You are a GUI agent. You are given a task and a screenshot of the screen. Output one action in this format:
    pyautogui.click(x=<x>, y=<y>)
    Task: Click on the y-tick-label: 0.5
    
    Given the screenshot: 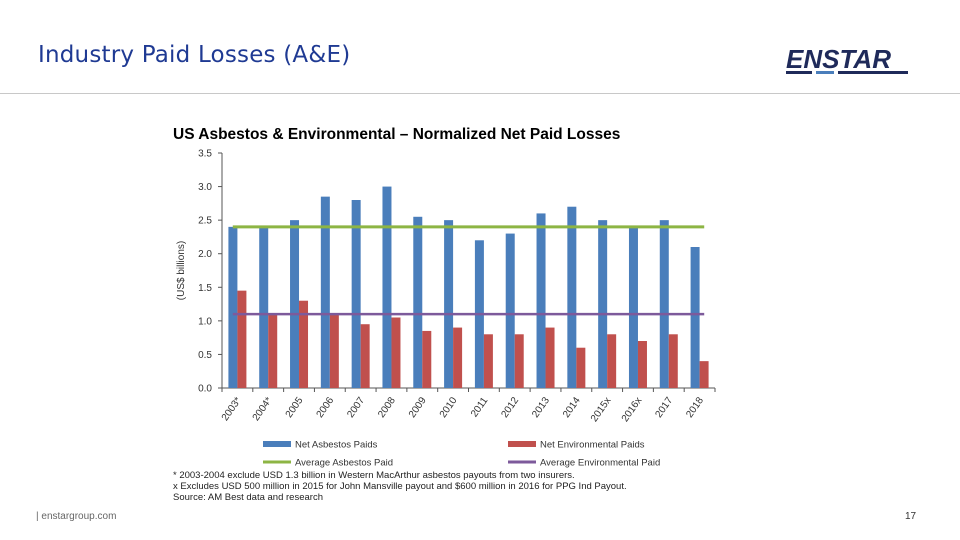 What is the action you would take?
    pyautogui.click(x=205, y=355)
    